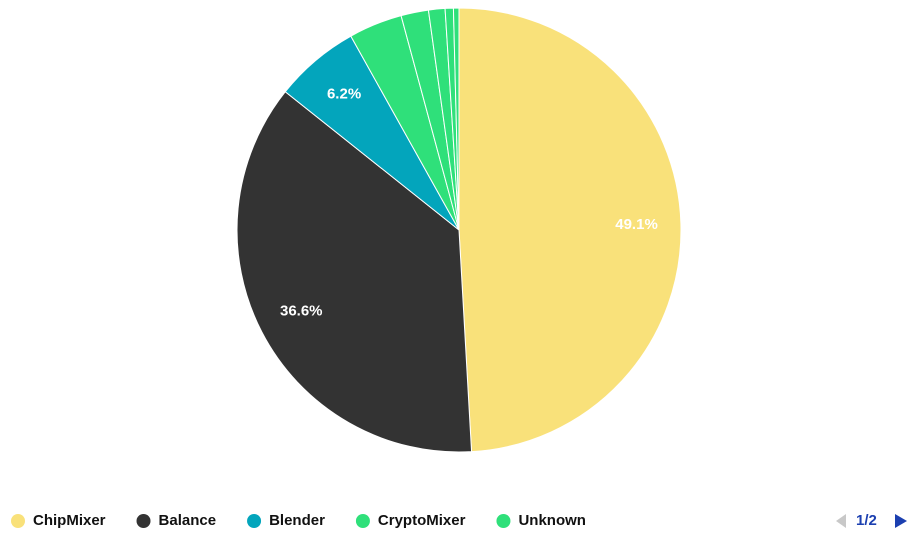 The width and height of the screenshot is (910, 534). I want to click on legend-page: 1/2, so click(866, 520).